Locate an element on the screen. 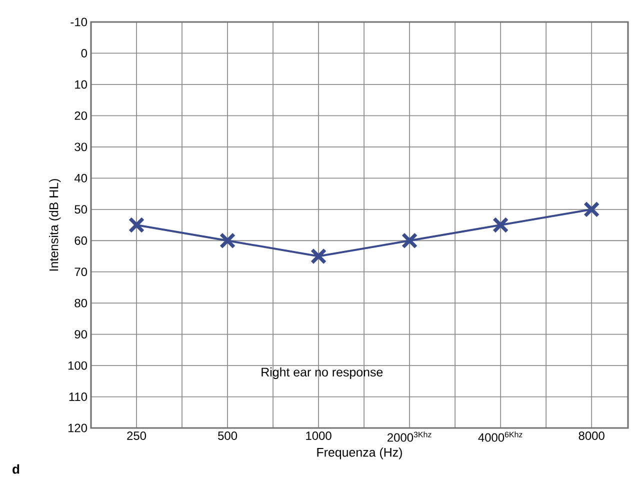 The height and width of the screenshot is (489, 631). x-axis-title: Frequenza (Hz) is located at coordinates (359, 454).